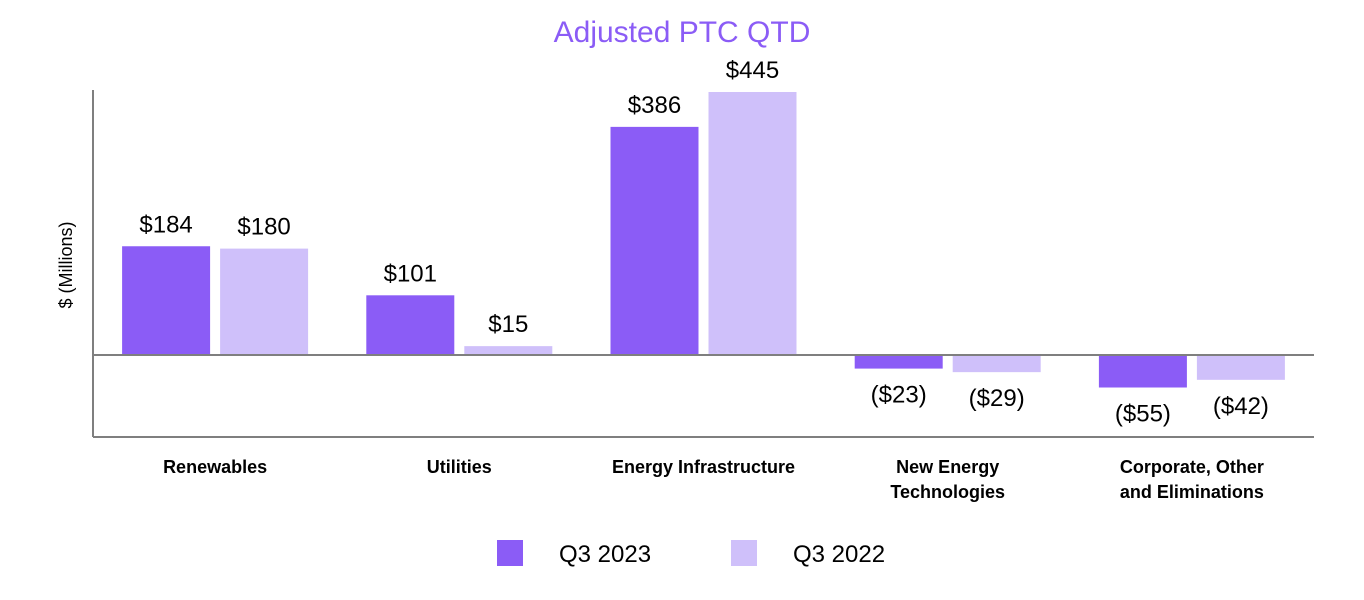 The height and width of the screenshot is (600, 1364). What do you see at coordinates (215, 467) in the screenshot?
I see `category-label-renewables: Renewables` at bounding box center [215, 467].